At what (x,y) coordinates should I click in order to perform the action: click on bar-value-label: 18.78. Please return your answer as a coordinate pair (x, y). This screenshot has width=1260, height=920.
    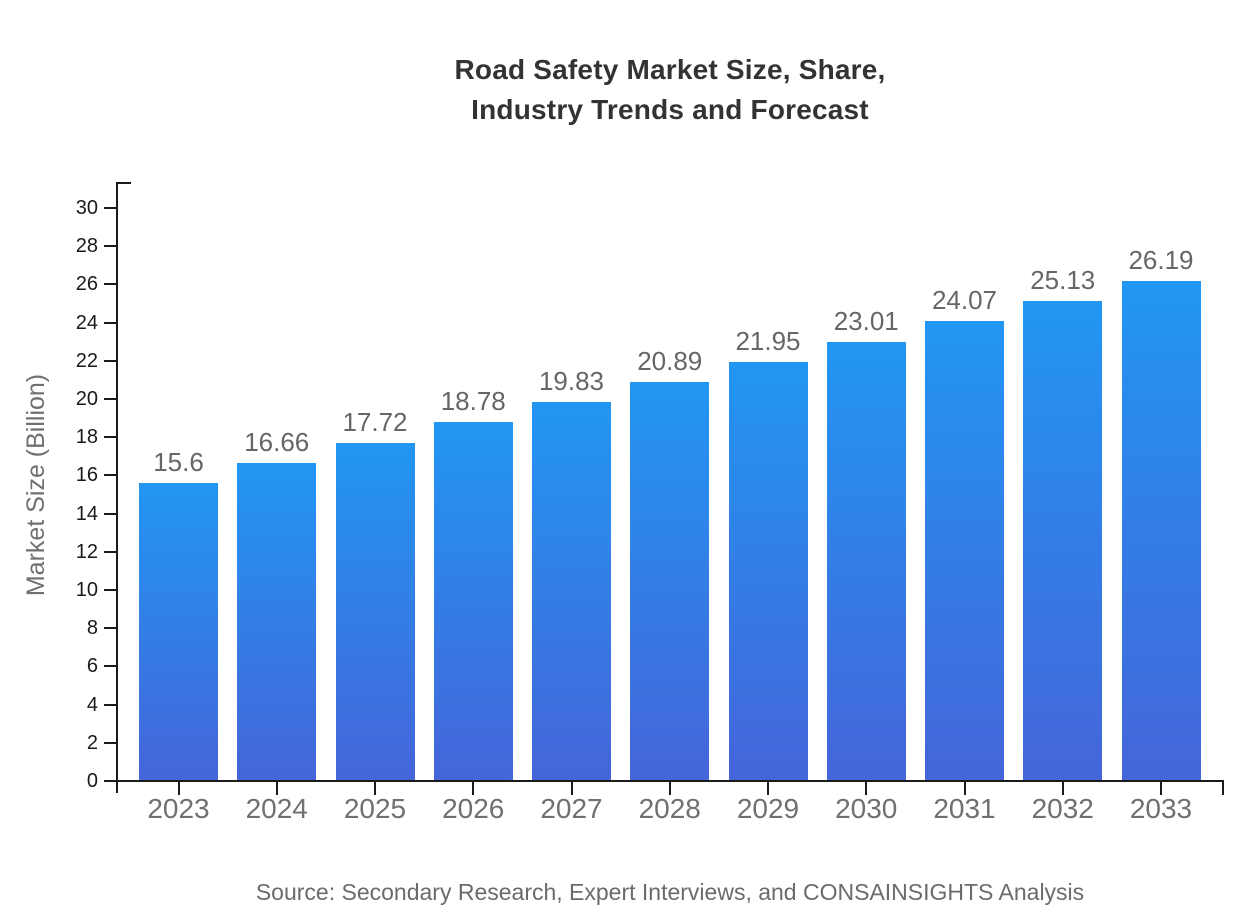
    Looking at the image, I should click on (473, 401).